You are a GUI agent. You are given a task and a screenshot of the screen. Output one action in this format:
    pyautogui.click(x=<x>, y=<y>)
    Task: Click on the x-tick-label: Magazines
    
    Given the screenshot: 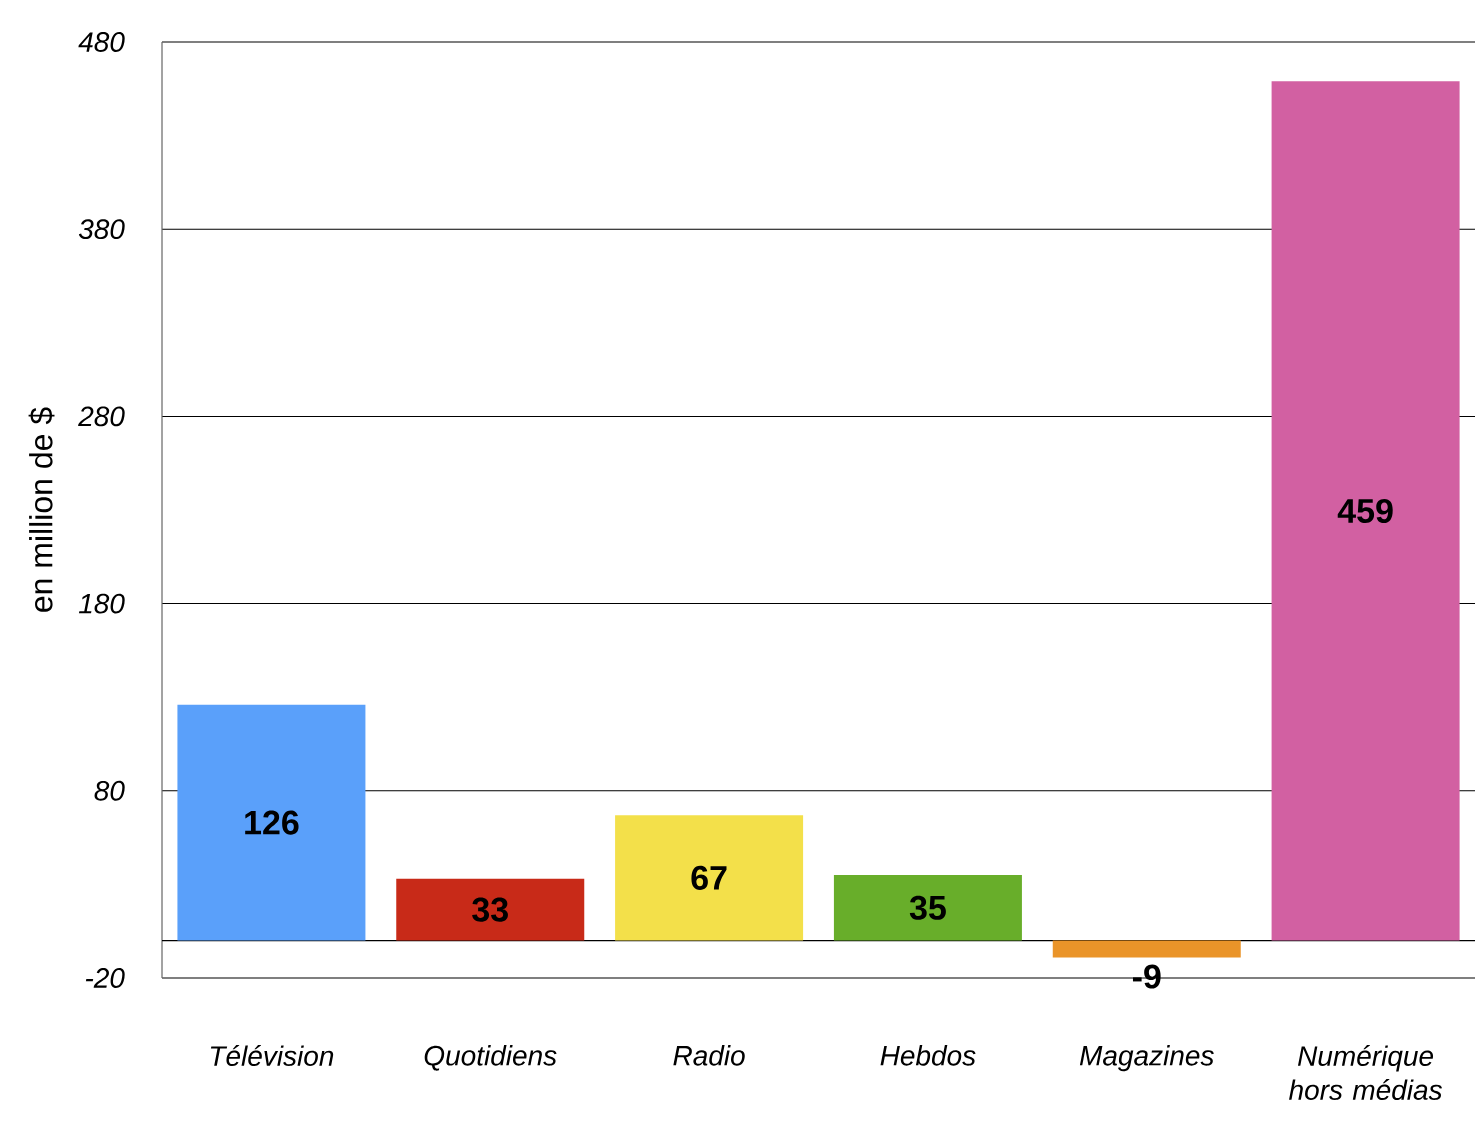 What is the action you would take?
    pyautogui.click(x=1146, y=1058)
    